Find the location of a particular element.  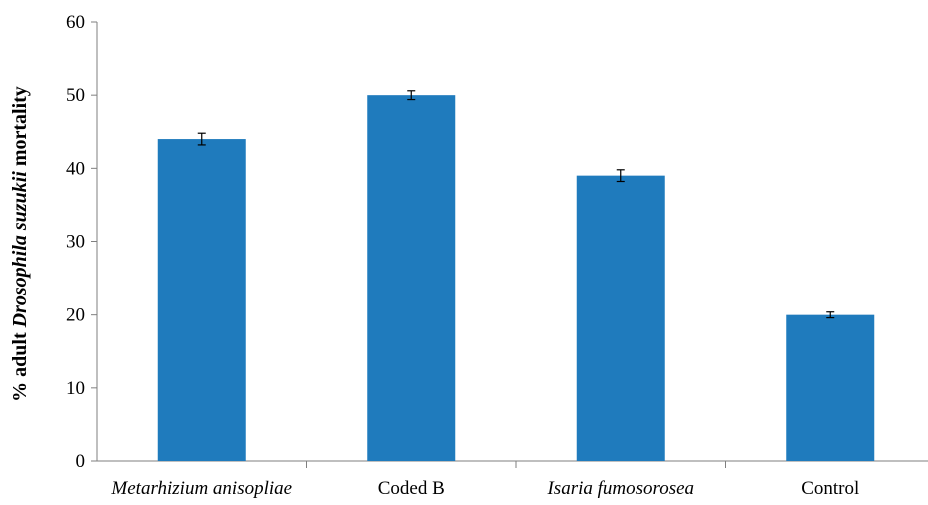

x-category-label: Control is located at coordinates (830, 488).